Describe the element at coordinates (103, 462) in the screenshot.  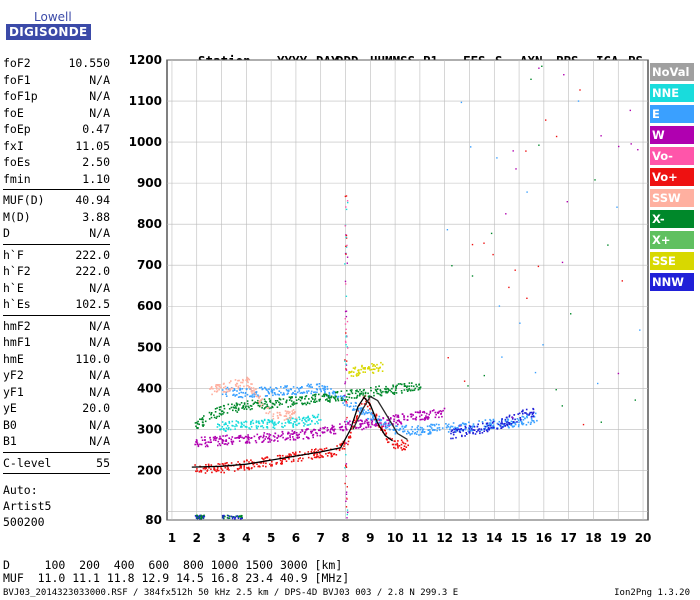
I see `param-value: 55` at that location.